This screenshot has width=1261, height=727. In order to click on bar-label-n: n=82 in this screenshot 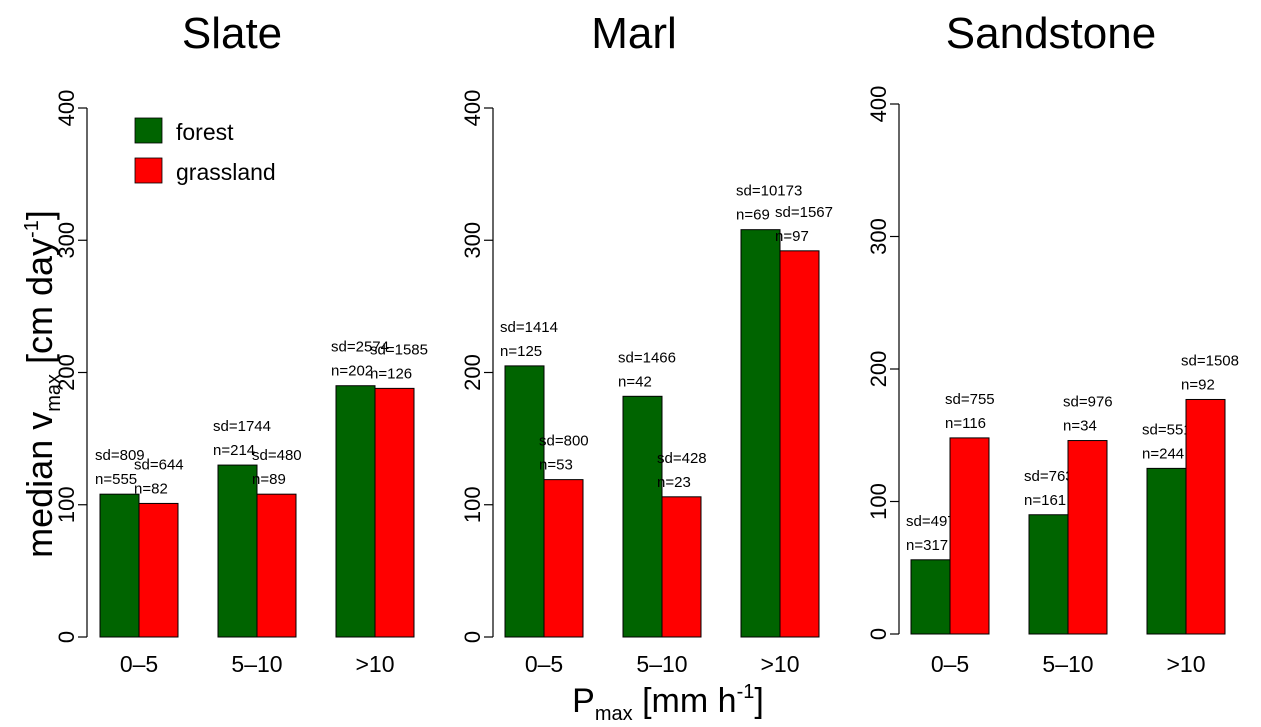, I will do `click(151, 488)`.